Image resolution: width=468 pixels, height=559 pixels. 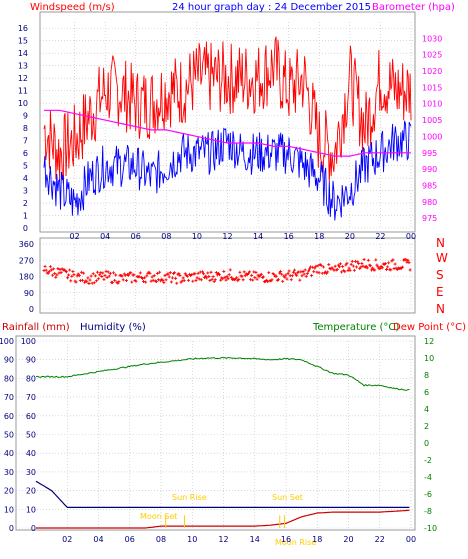 I want to click on rain-y-tick: 60, so click(x=9, y=416).